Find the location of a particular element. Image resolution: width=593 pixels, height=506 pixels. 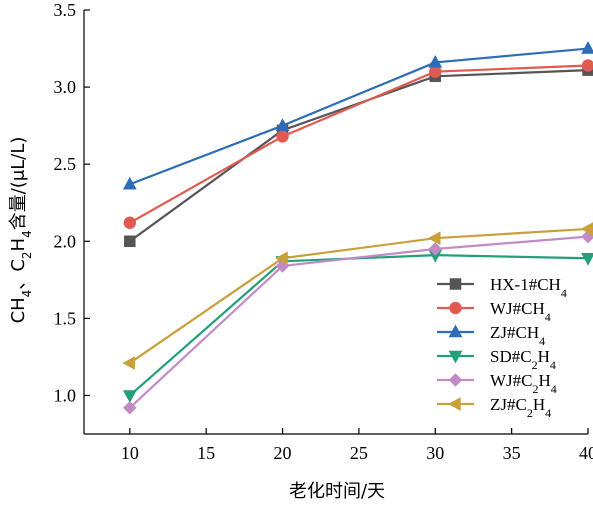

x-tick-label: 35 is located at coordinates (512, 453).